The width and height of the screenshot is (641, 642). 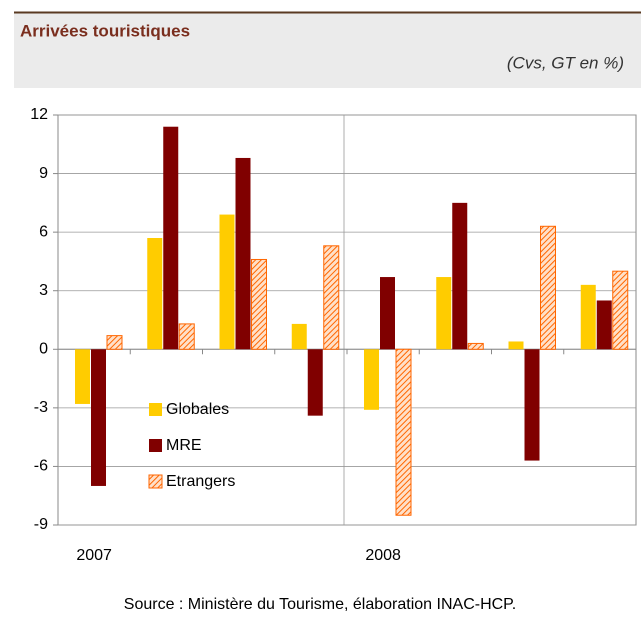 I want to click on y-tick-label: 3, so click(x=43, y=290).